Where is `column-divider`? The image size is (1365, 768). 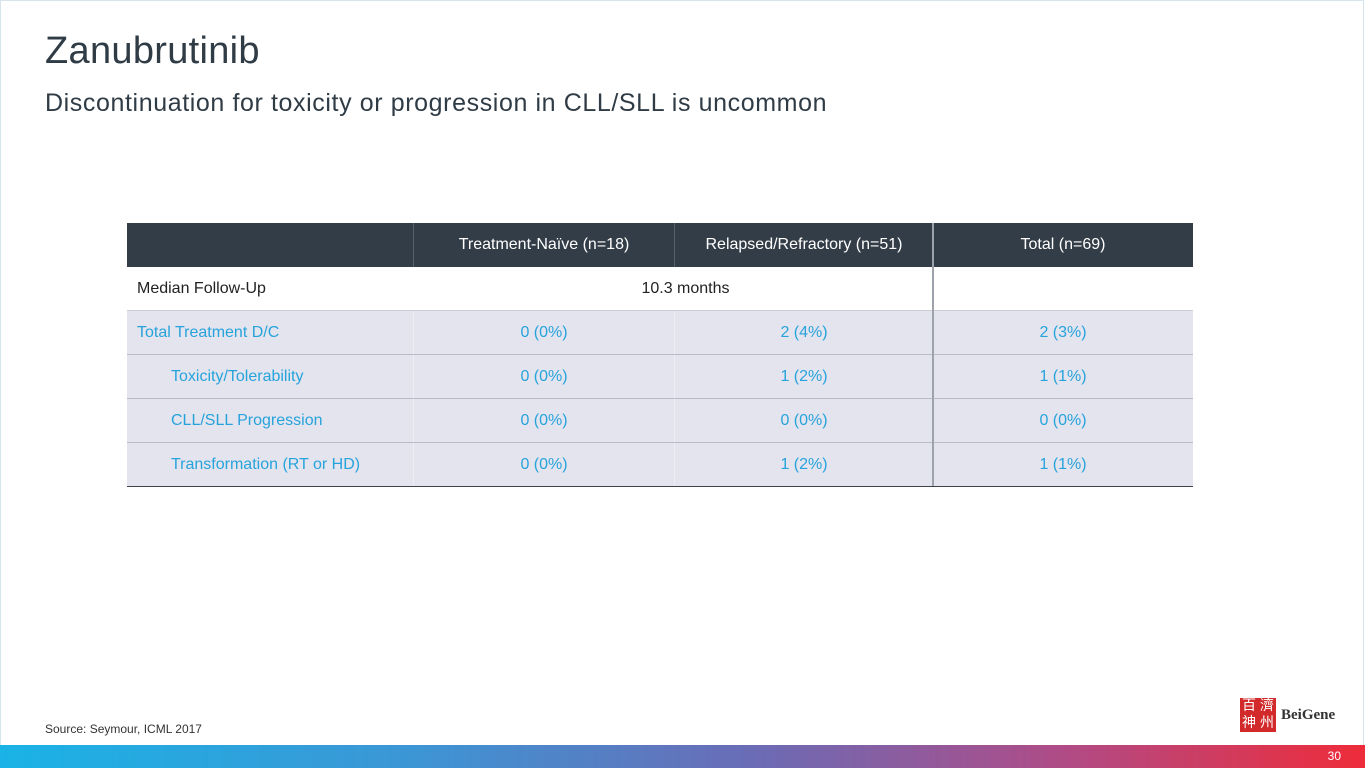 column-divider is located at coordinates (933, 354).